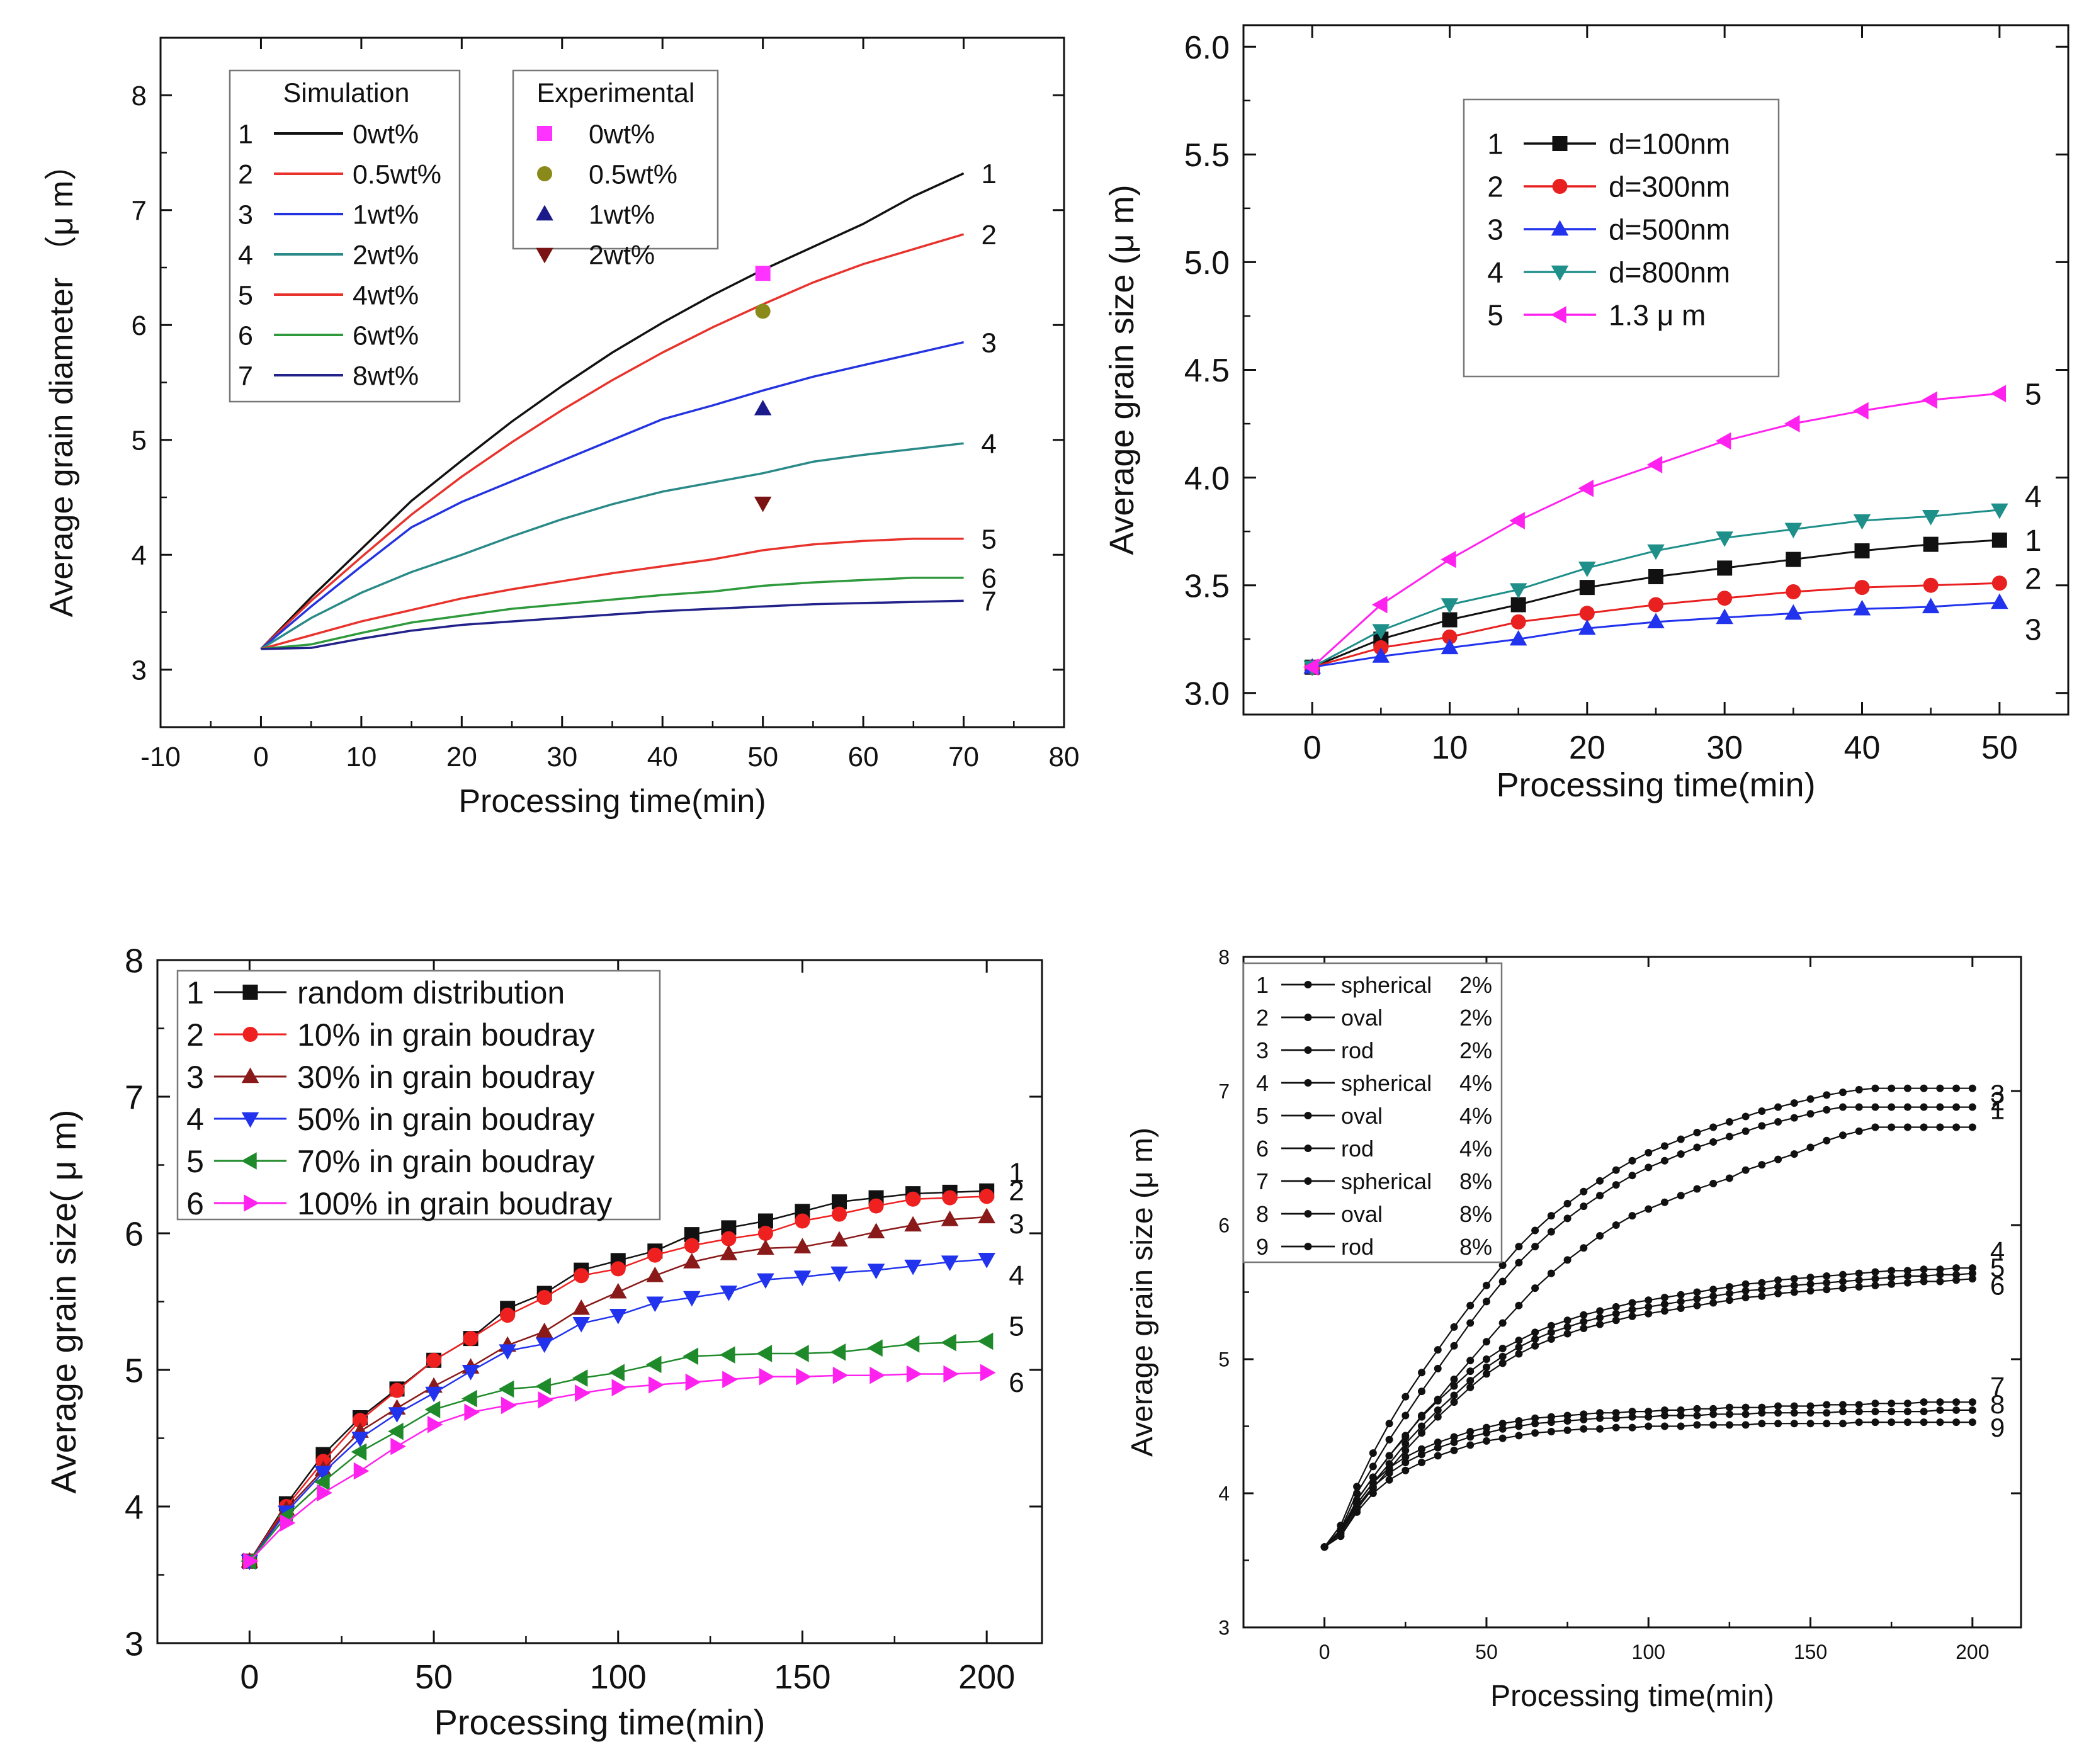 The image size is (2084, 1764). What do you see at coordinates (2033, 541) in the screenshot?
I see `series-end-label-1: 1` at bounding box center [2033, 541].